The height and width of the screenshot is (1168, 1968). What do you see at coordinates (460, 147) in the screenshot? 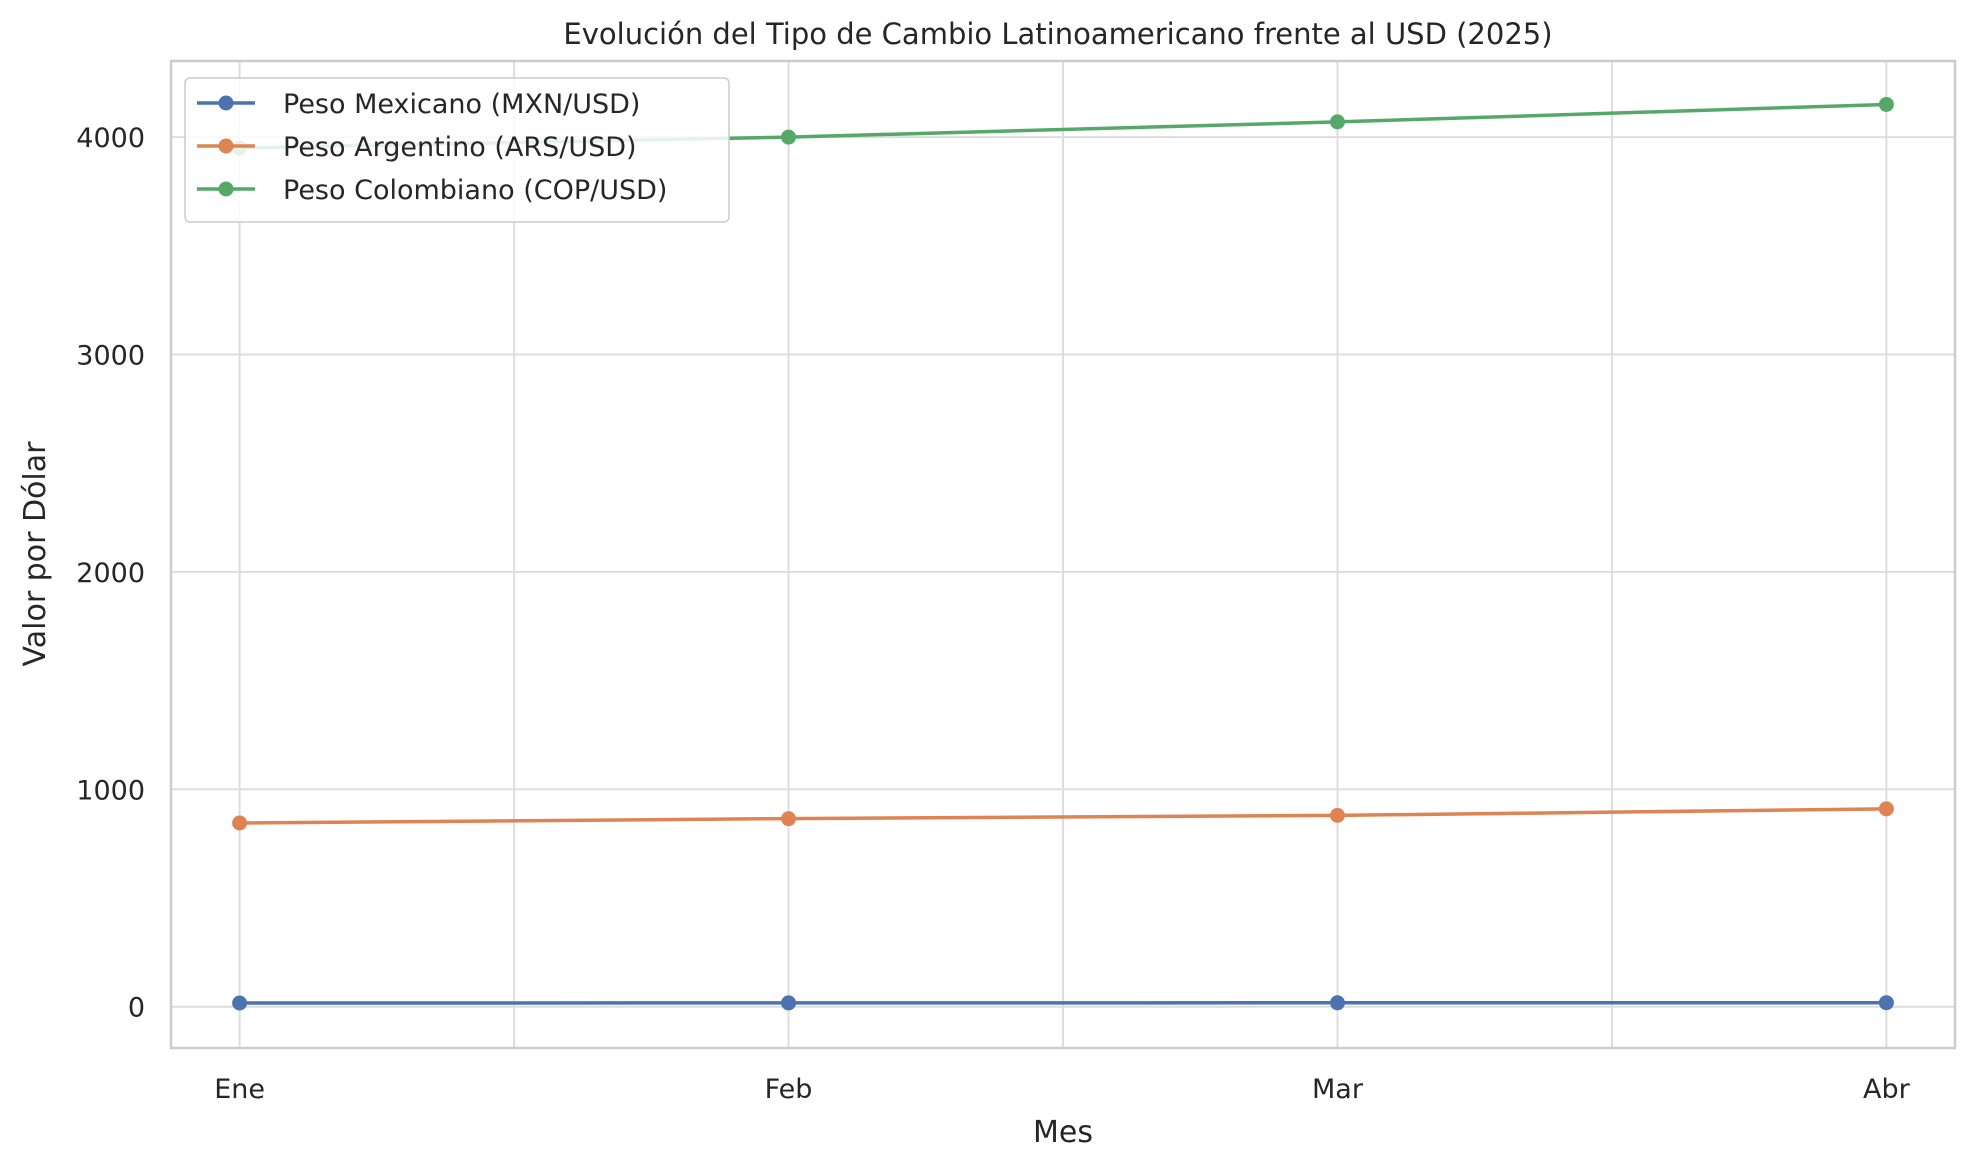
I see `legend-label: Peso Argentino (ARS/USD)` at bounding box center [460, 147].